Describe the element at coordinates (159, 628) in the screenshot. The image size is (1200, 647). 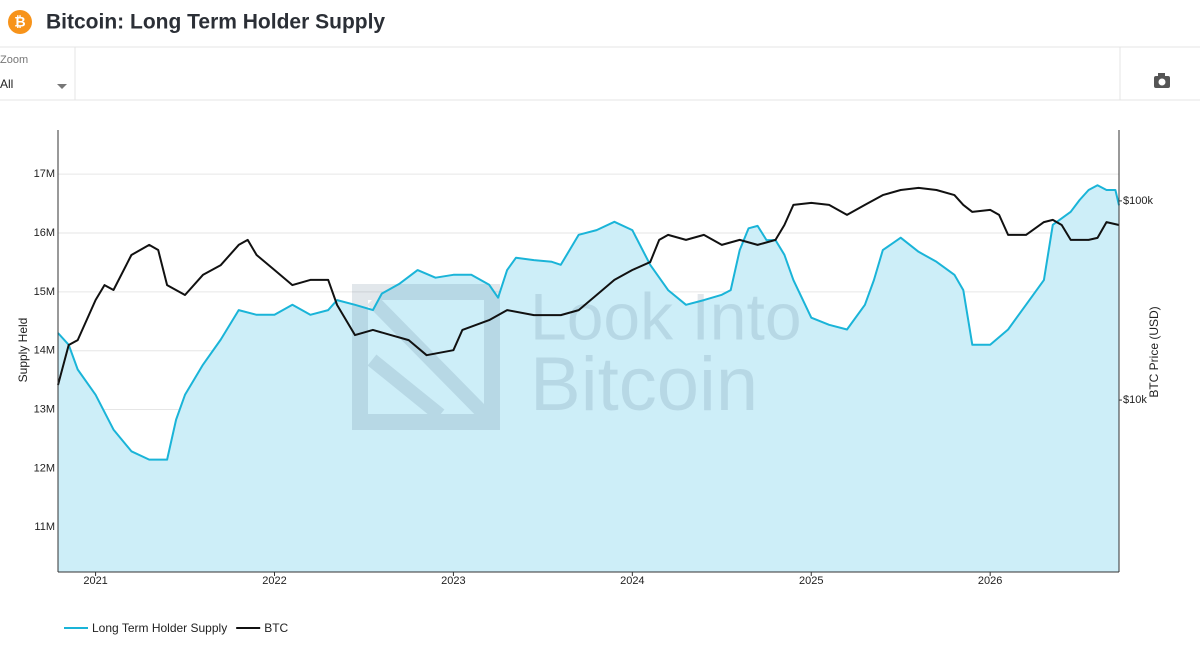
I see `legend-label: Long Term Holder Supply` at that location.